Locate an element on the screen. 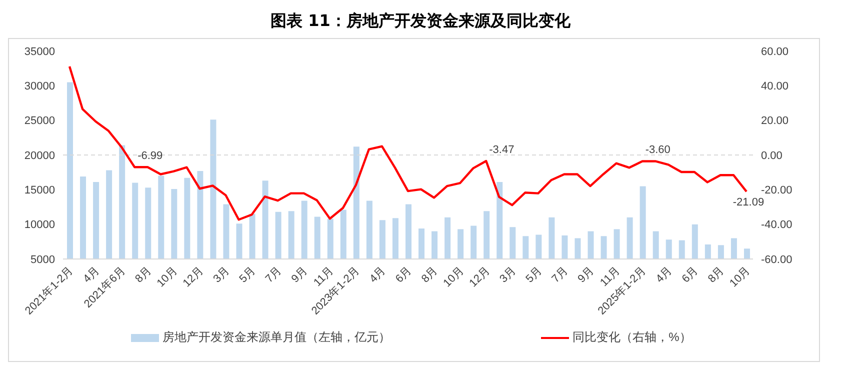  y2-tick-label: 40.00 is located at coordinates (775, 86).